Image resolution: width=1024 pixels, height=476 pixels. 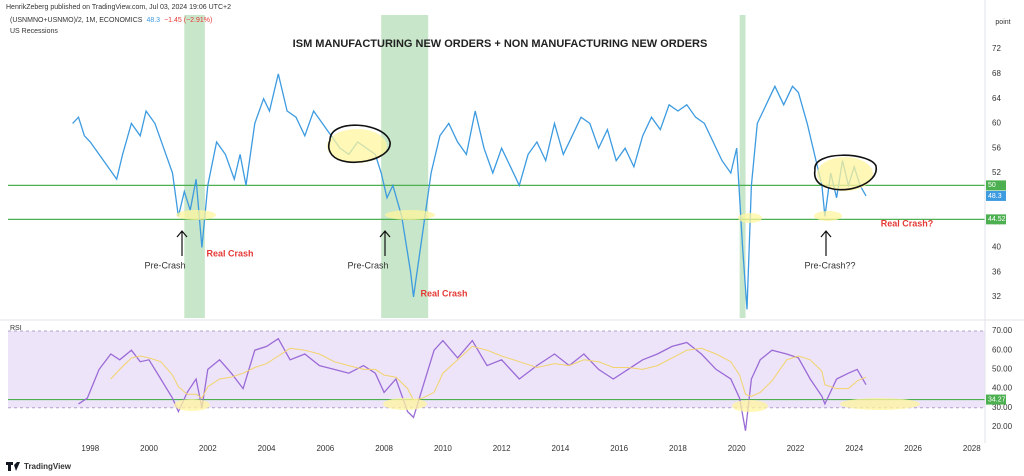 What do you see at coordinates (996, 172) in the screenshot?
I see `y-tick-label: 52` at bounding box center [996, 172].